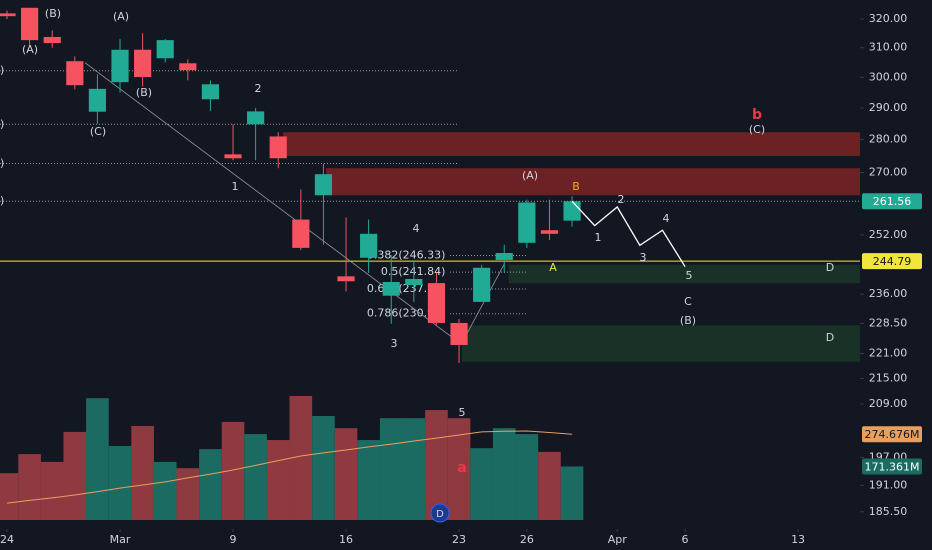  I want to click on wave-label: (C), so click(757, 129).